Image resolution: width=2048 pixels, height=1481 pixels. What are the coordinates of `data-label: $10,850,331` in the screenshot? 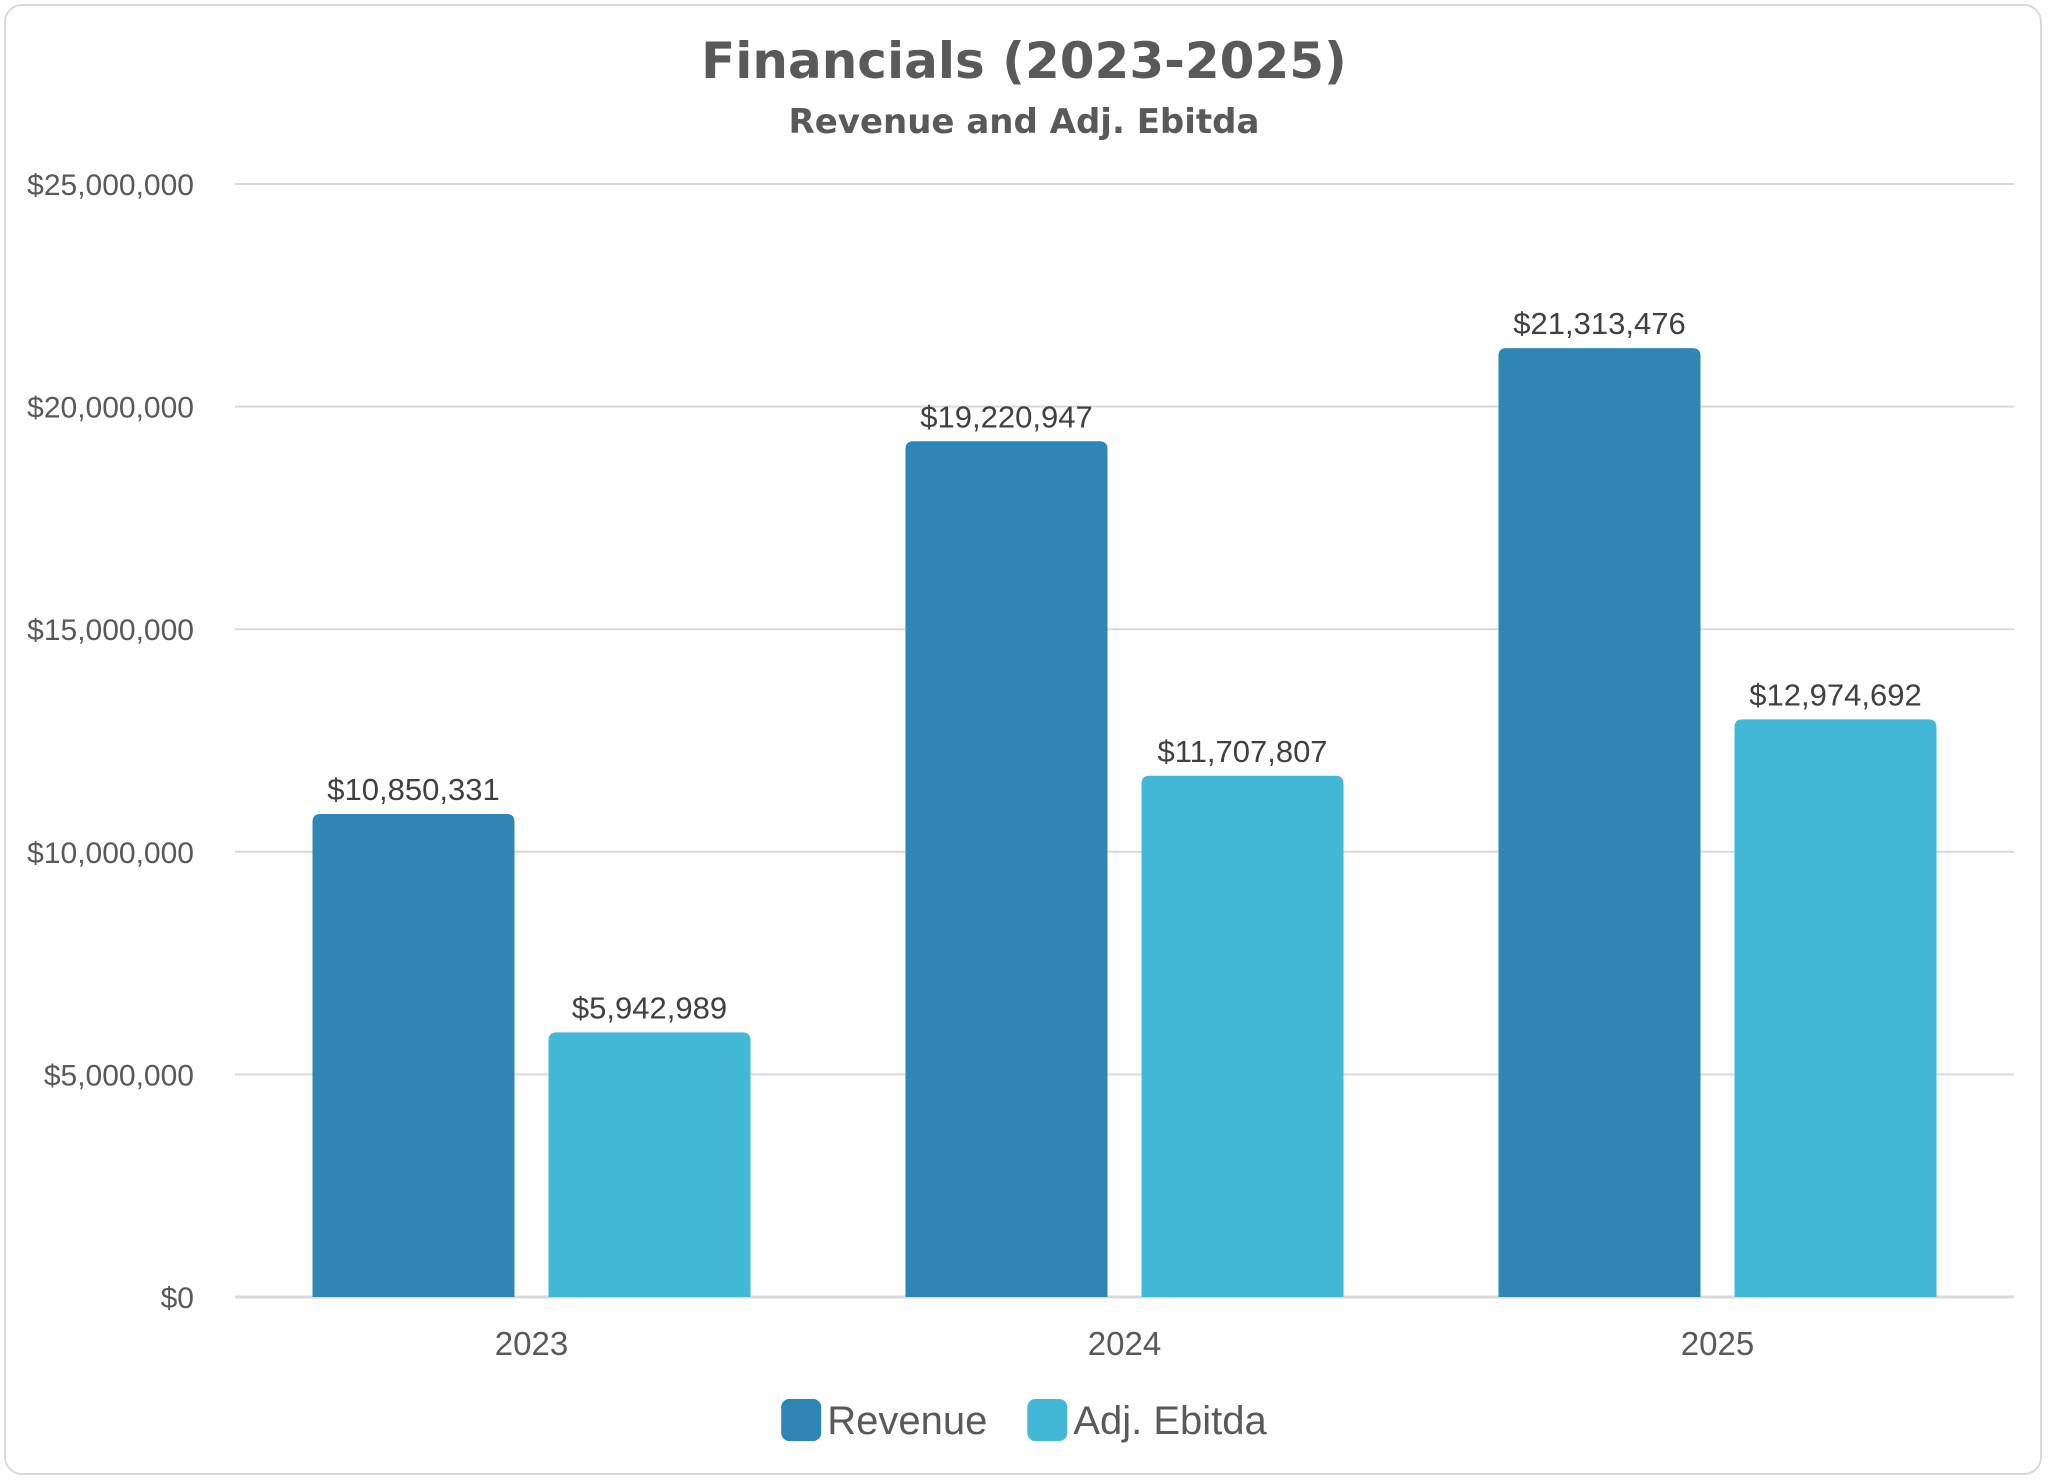 It's located at (413, 789).